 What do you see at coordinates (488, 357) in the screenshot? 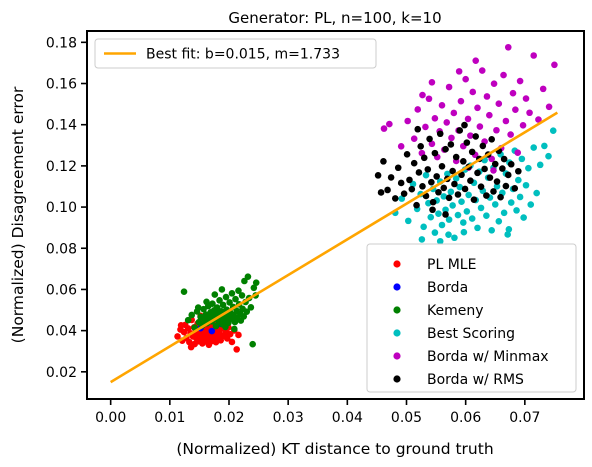
I see `legend-label-borda-minmax: Borda w/ Minmax` at bounding box center [488, 357].